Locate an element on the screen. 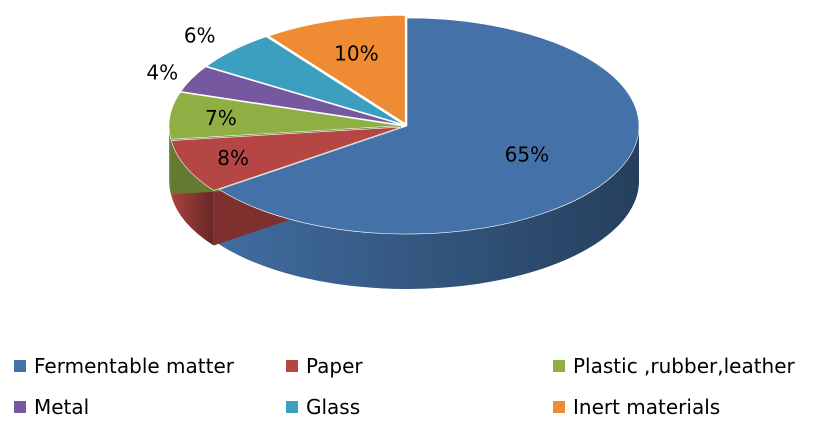 This screenshot has width=813, height=435. legend-item-0: Fermentable matter is located at coordinates (124, 366).